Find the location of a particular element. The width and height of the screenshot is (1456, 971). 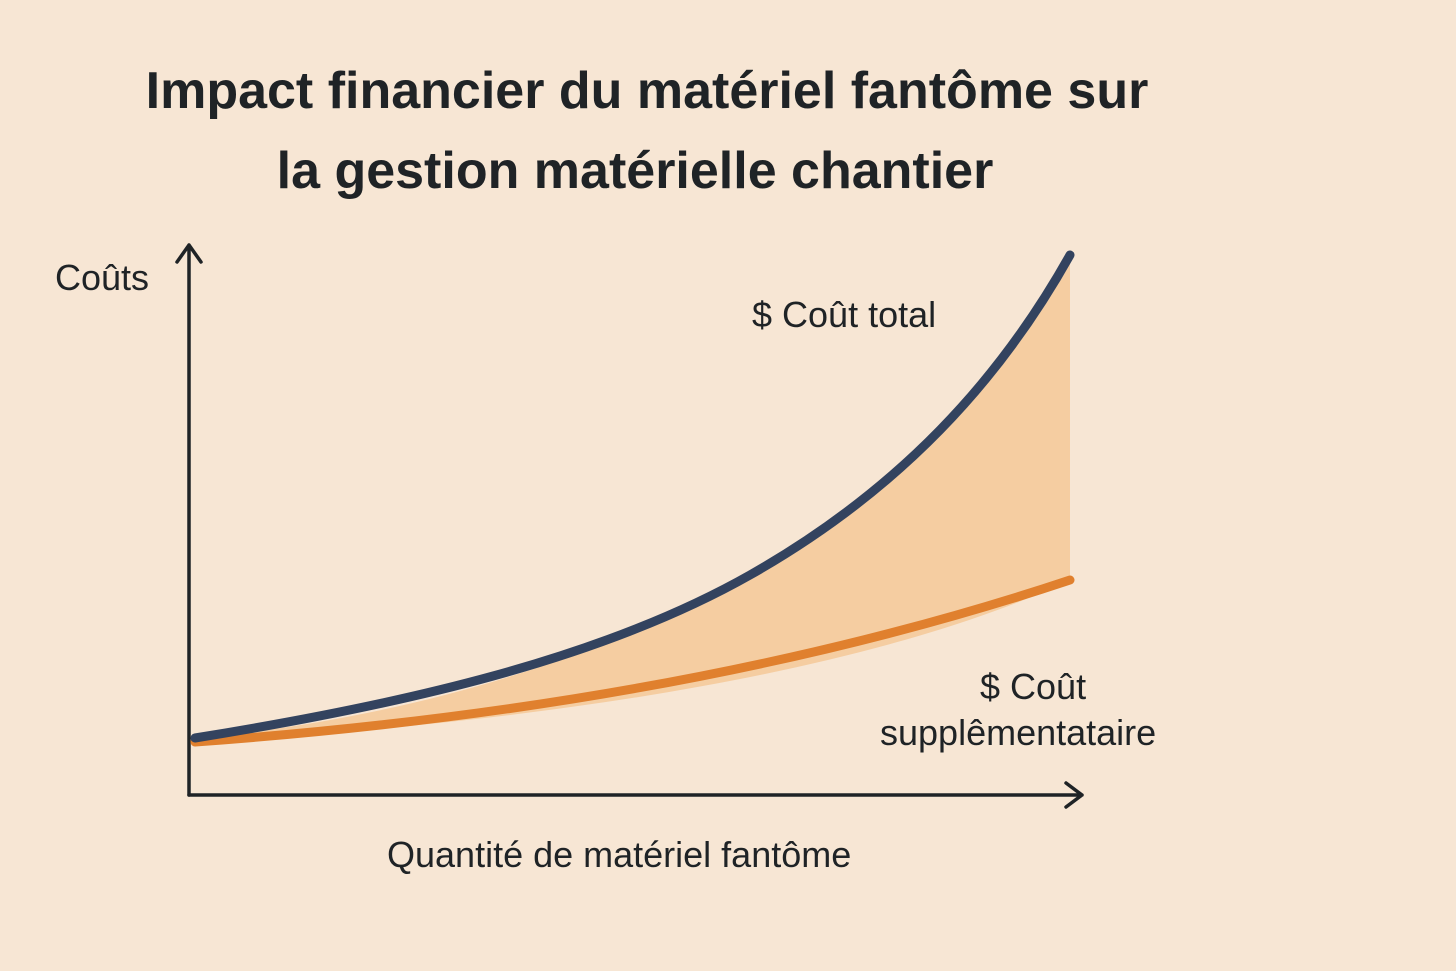

y-axis is located at coordinates (189, 520).